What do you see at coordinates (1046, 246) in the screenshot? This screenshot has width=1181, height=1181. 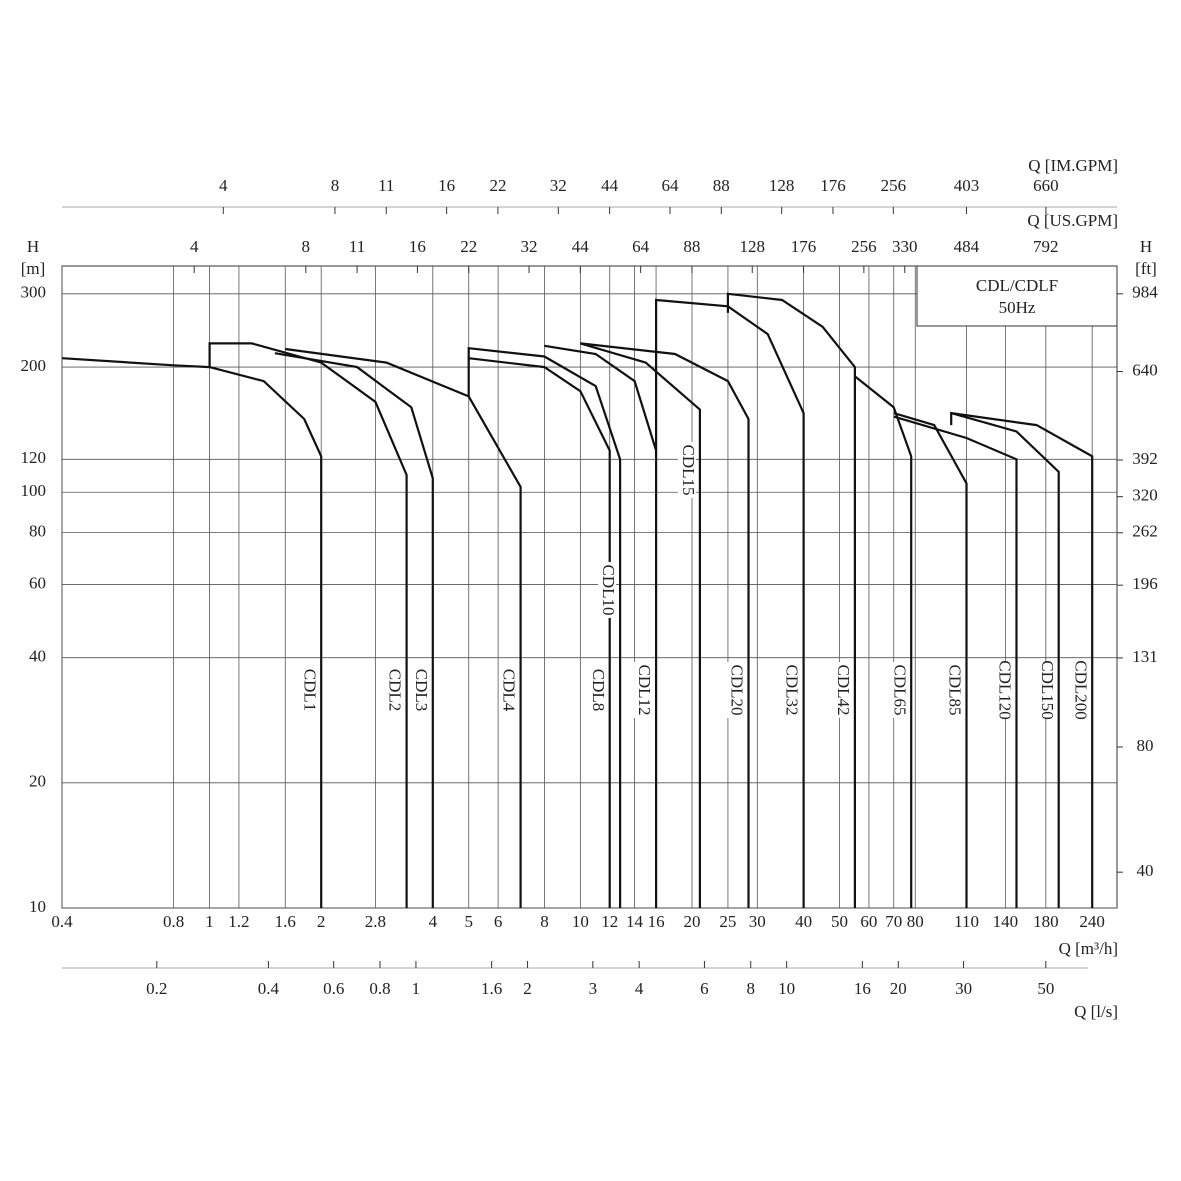 I see `secondary-tick-label: 792` at bounding box center [1046, 246].